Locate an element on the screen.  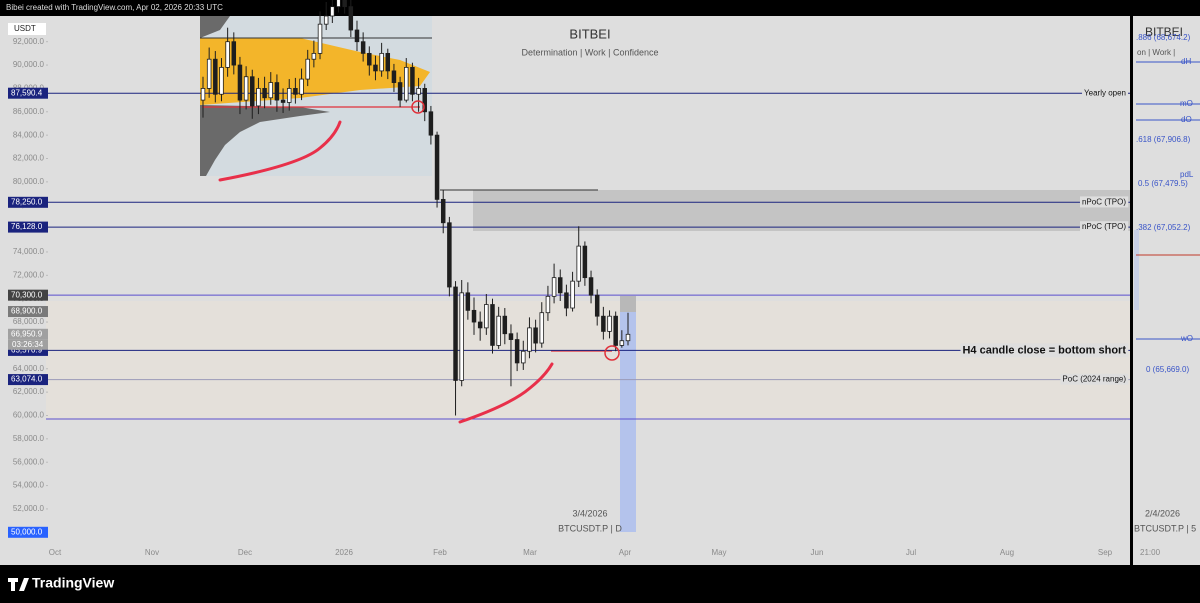
x-tick-label: Jul is located at coordinates (911, 552).